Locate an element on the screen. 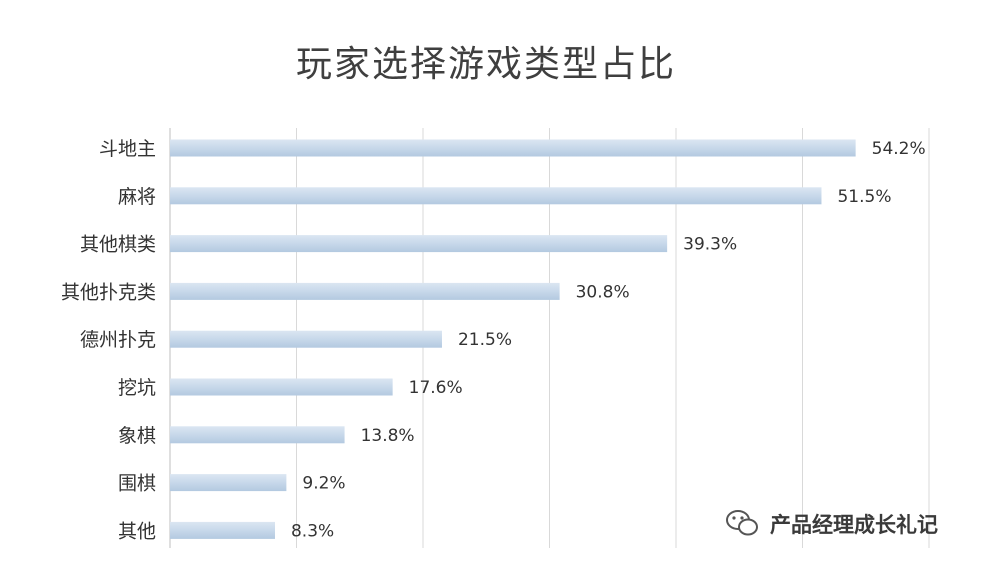  category-label: 斗地主 is located at coordinates (127, 149).